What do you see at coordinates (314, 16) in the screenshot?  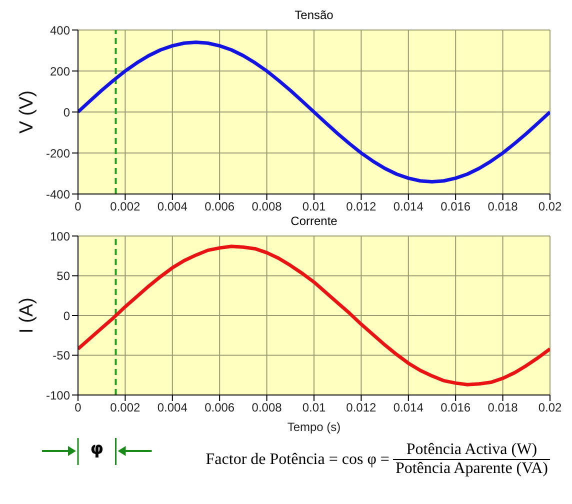 I see `chart-title: Tensão` at bounding box center [314, 16].